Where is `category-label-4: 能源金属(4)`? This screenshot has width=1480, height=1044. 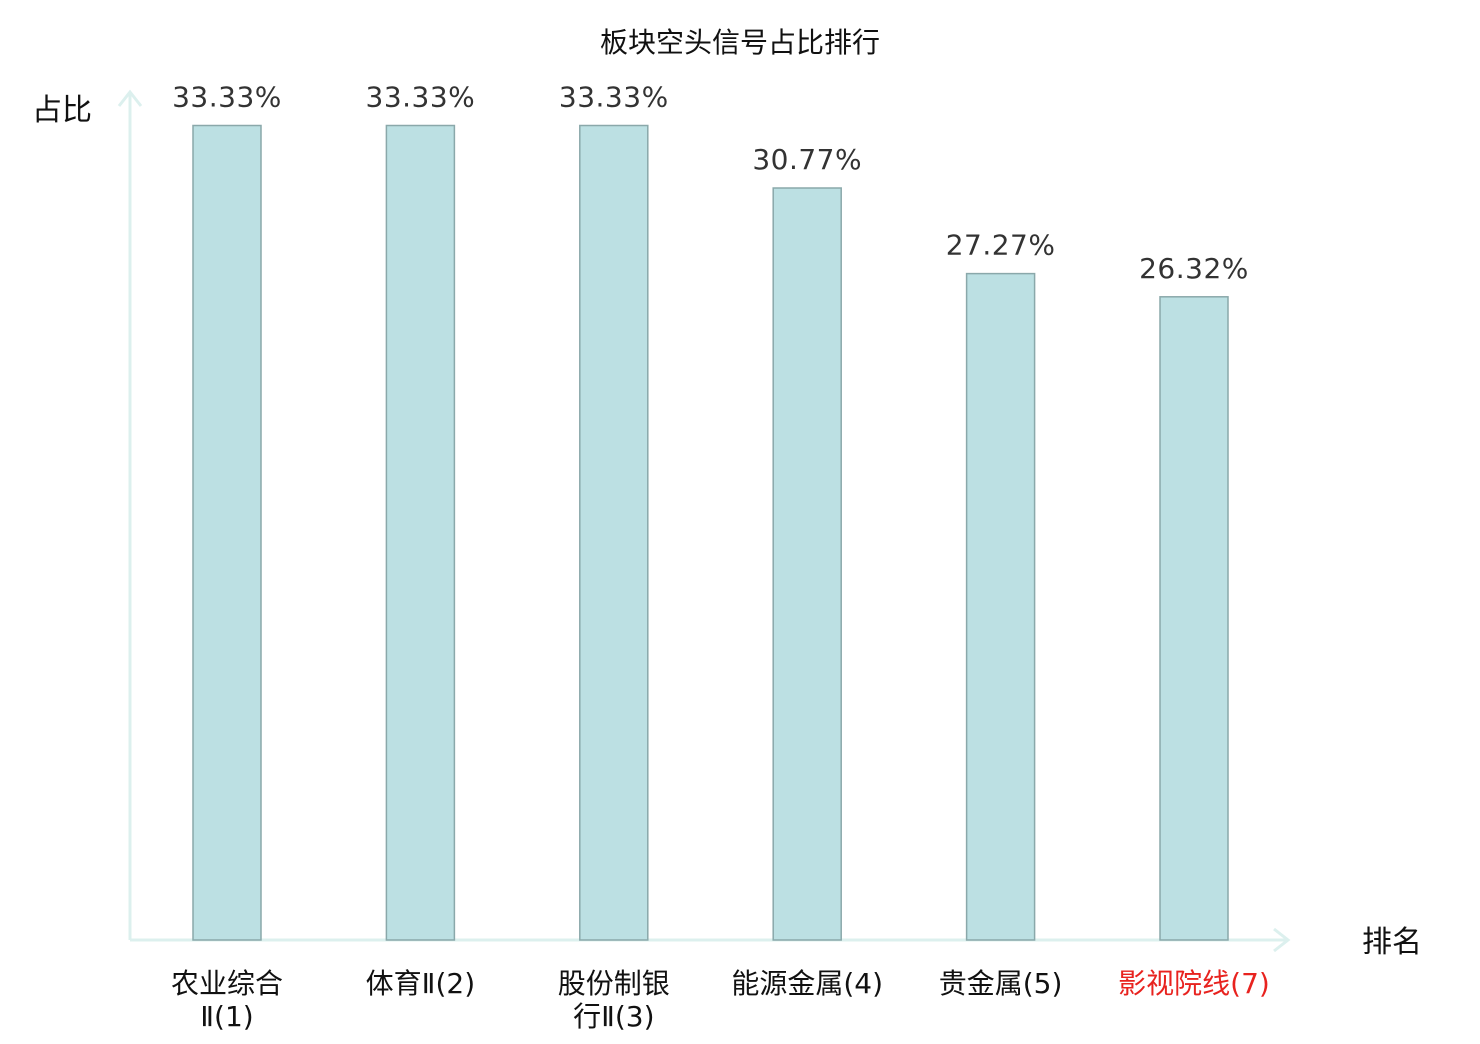 category-label-4: 能源金属(4) is located at coordinates (807, 983).